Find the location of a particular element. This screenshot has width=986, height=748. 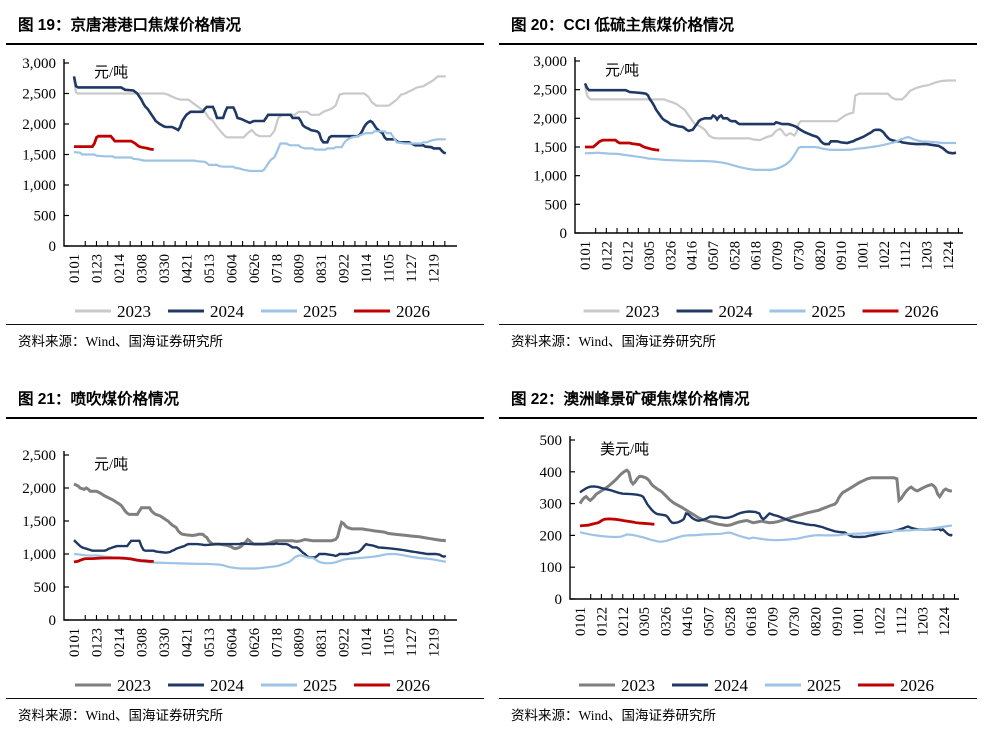

legend-label: 2025 is located at coordinates (320, 685).